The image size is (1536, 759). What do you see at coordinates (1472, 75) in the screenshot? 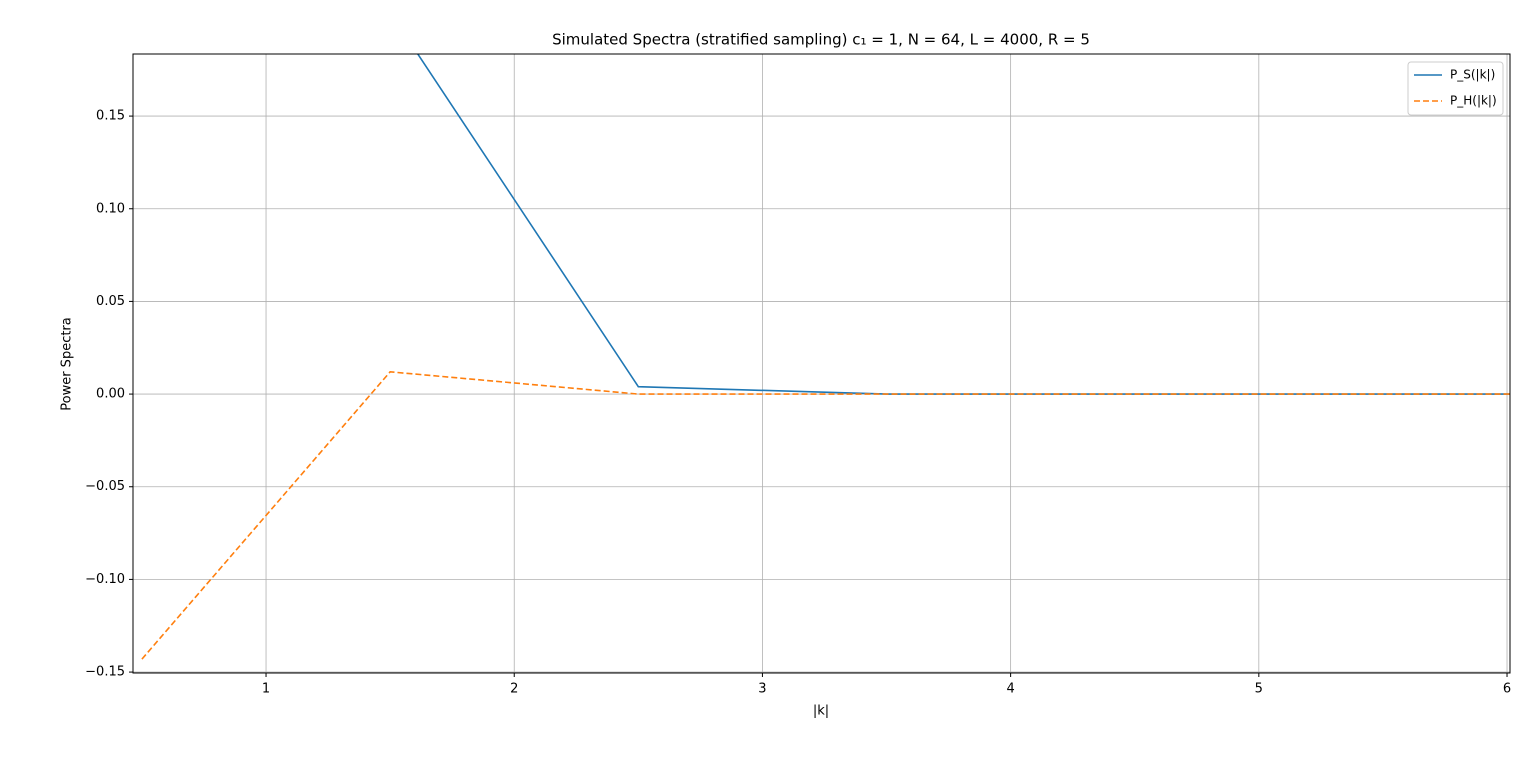
I see `legend-label: P_S(|k|)` at bounding box center [1472, 75].